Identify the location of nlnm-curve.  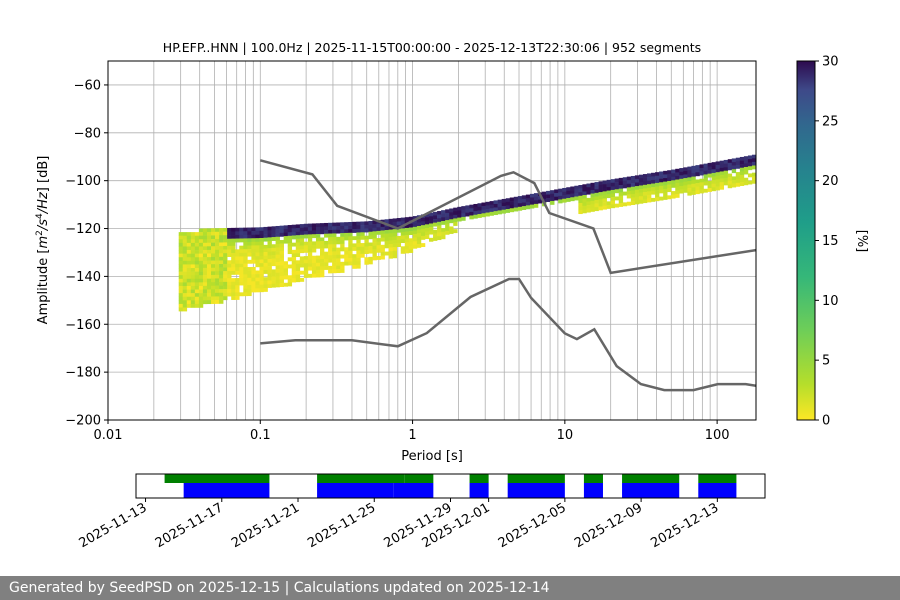
(508, 334).